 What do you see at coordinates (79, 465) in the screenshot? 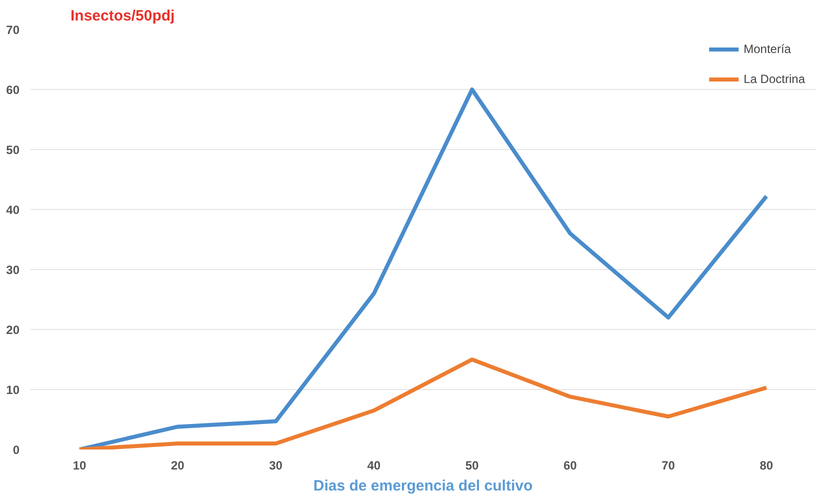
I see `x-tick-label: 10` at bounding box center [79, 465].